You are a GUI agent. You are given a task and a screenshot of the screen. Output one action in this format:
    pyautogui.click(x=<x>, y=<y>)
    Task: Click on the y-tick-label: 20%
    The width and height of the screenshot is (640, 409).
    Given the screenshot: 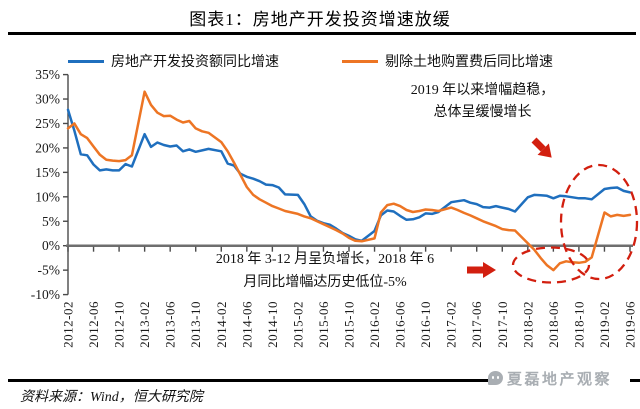 What is the action you would take?
    pyautogui.click(x=47, y=147)
    